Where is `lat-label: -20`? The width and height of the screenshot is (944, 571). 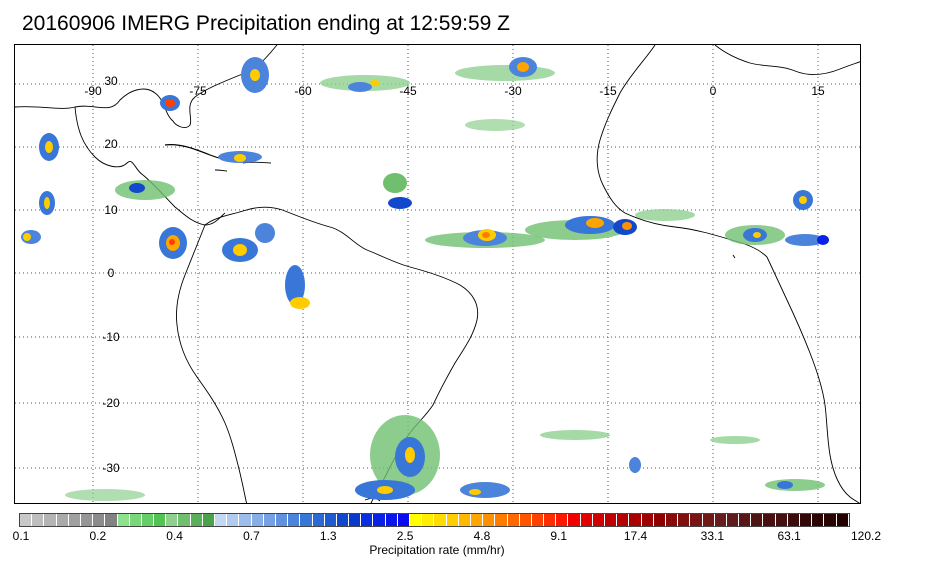
lat-label: -20 is located at coordinates (111, 403).